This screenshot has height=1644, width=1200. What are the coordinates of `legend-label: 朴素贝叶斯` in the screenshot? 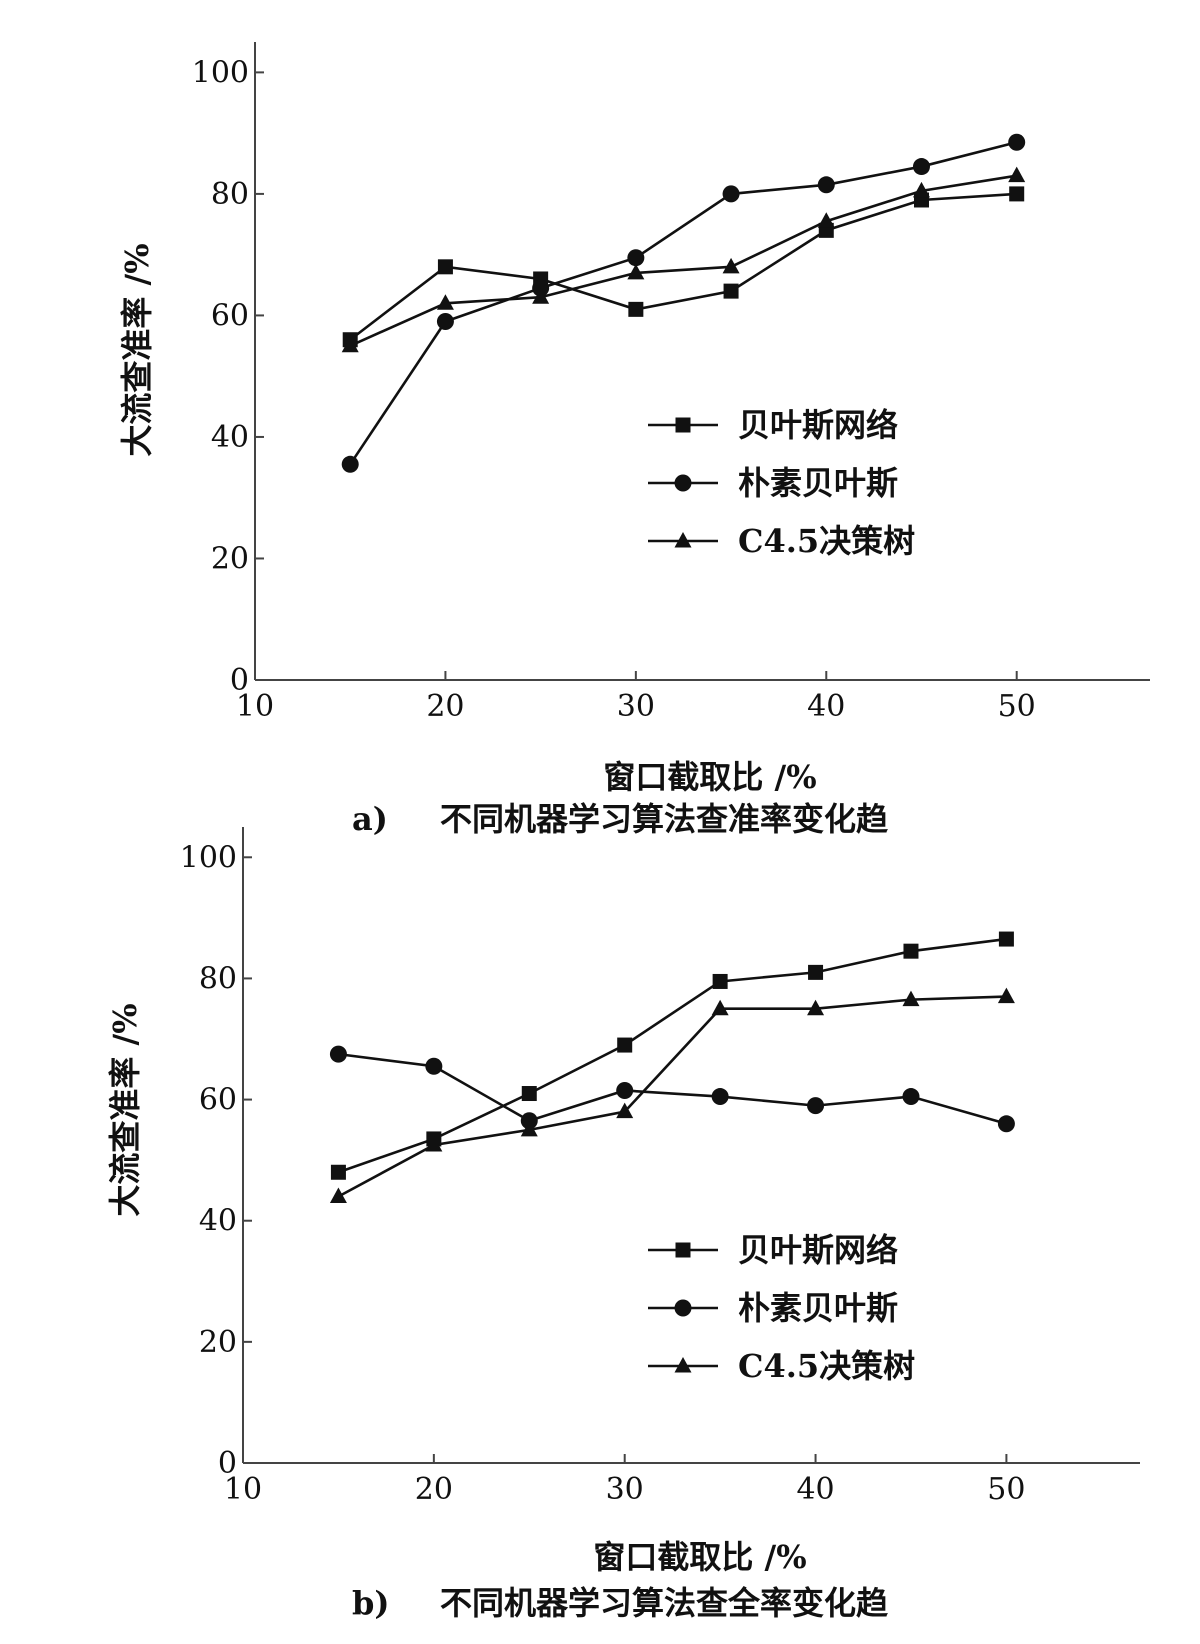 It's located at (818, 1308).